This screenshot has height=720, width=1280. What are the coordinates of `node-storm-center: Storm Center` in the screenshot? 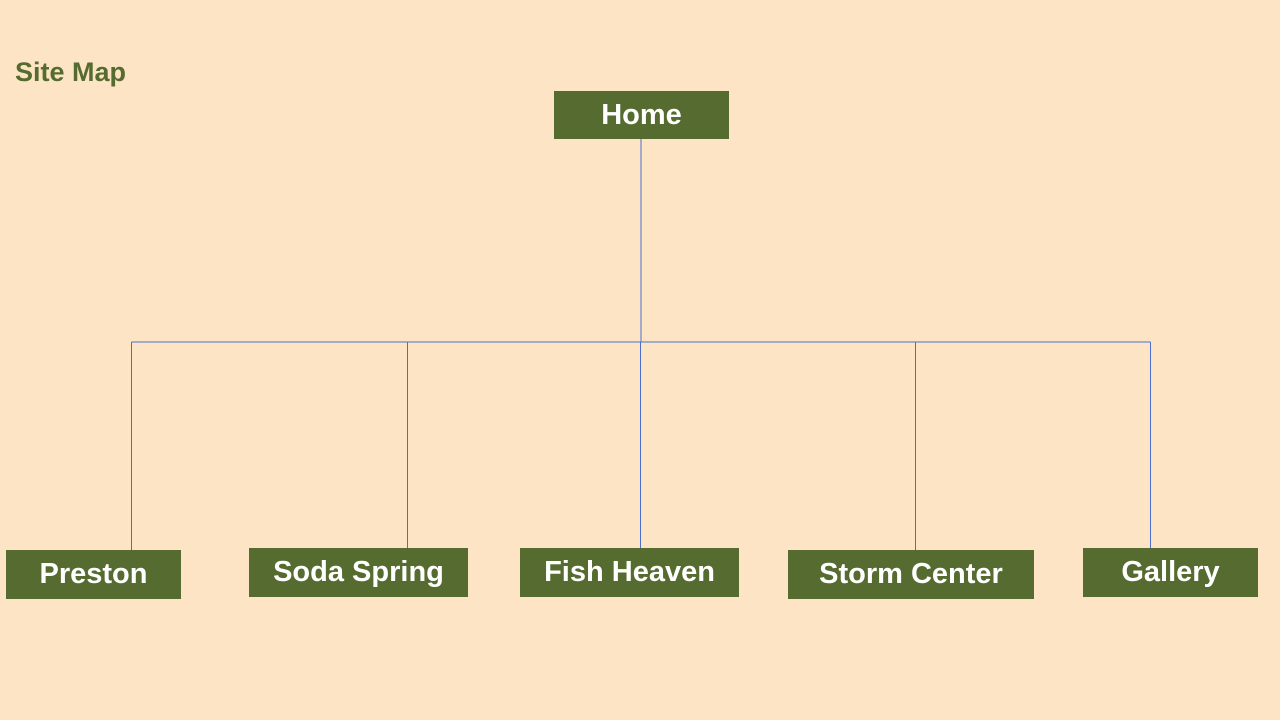 It's located at (911, 574).